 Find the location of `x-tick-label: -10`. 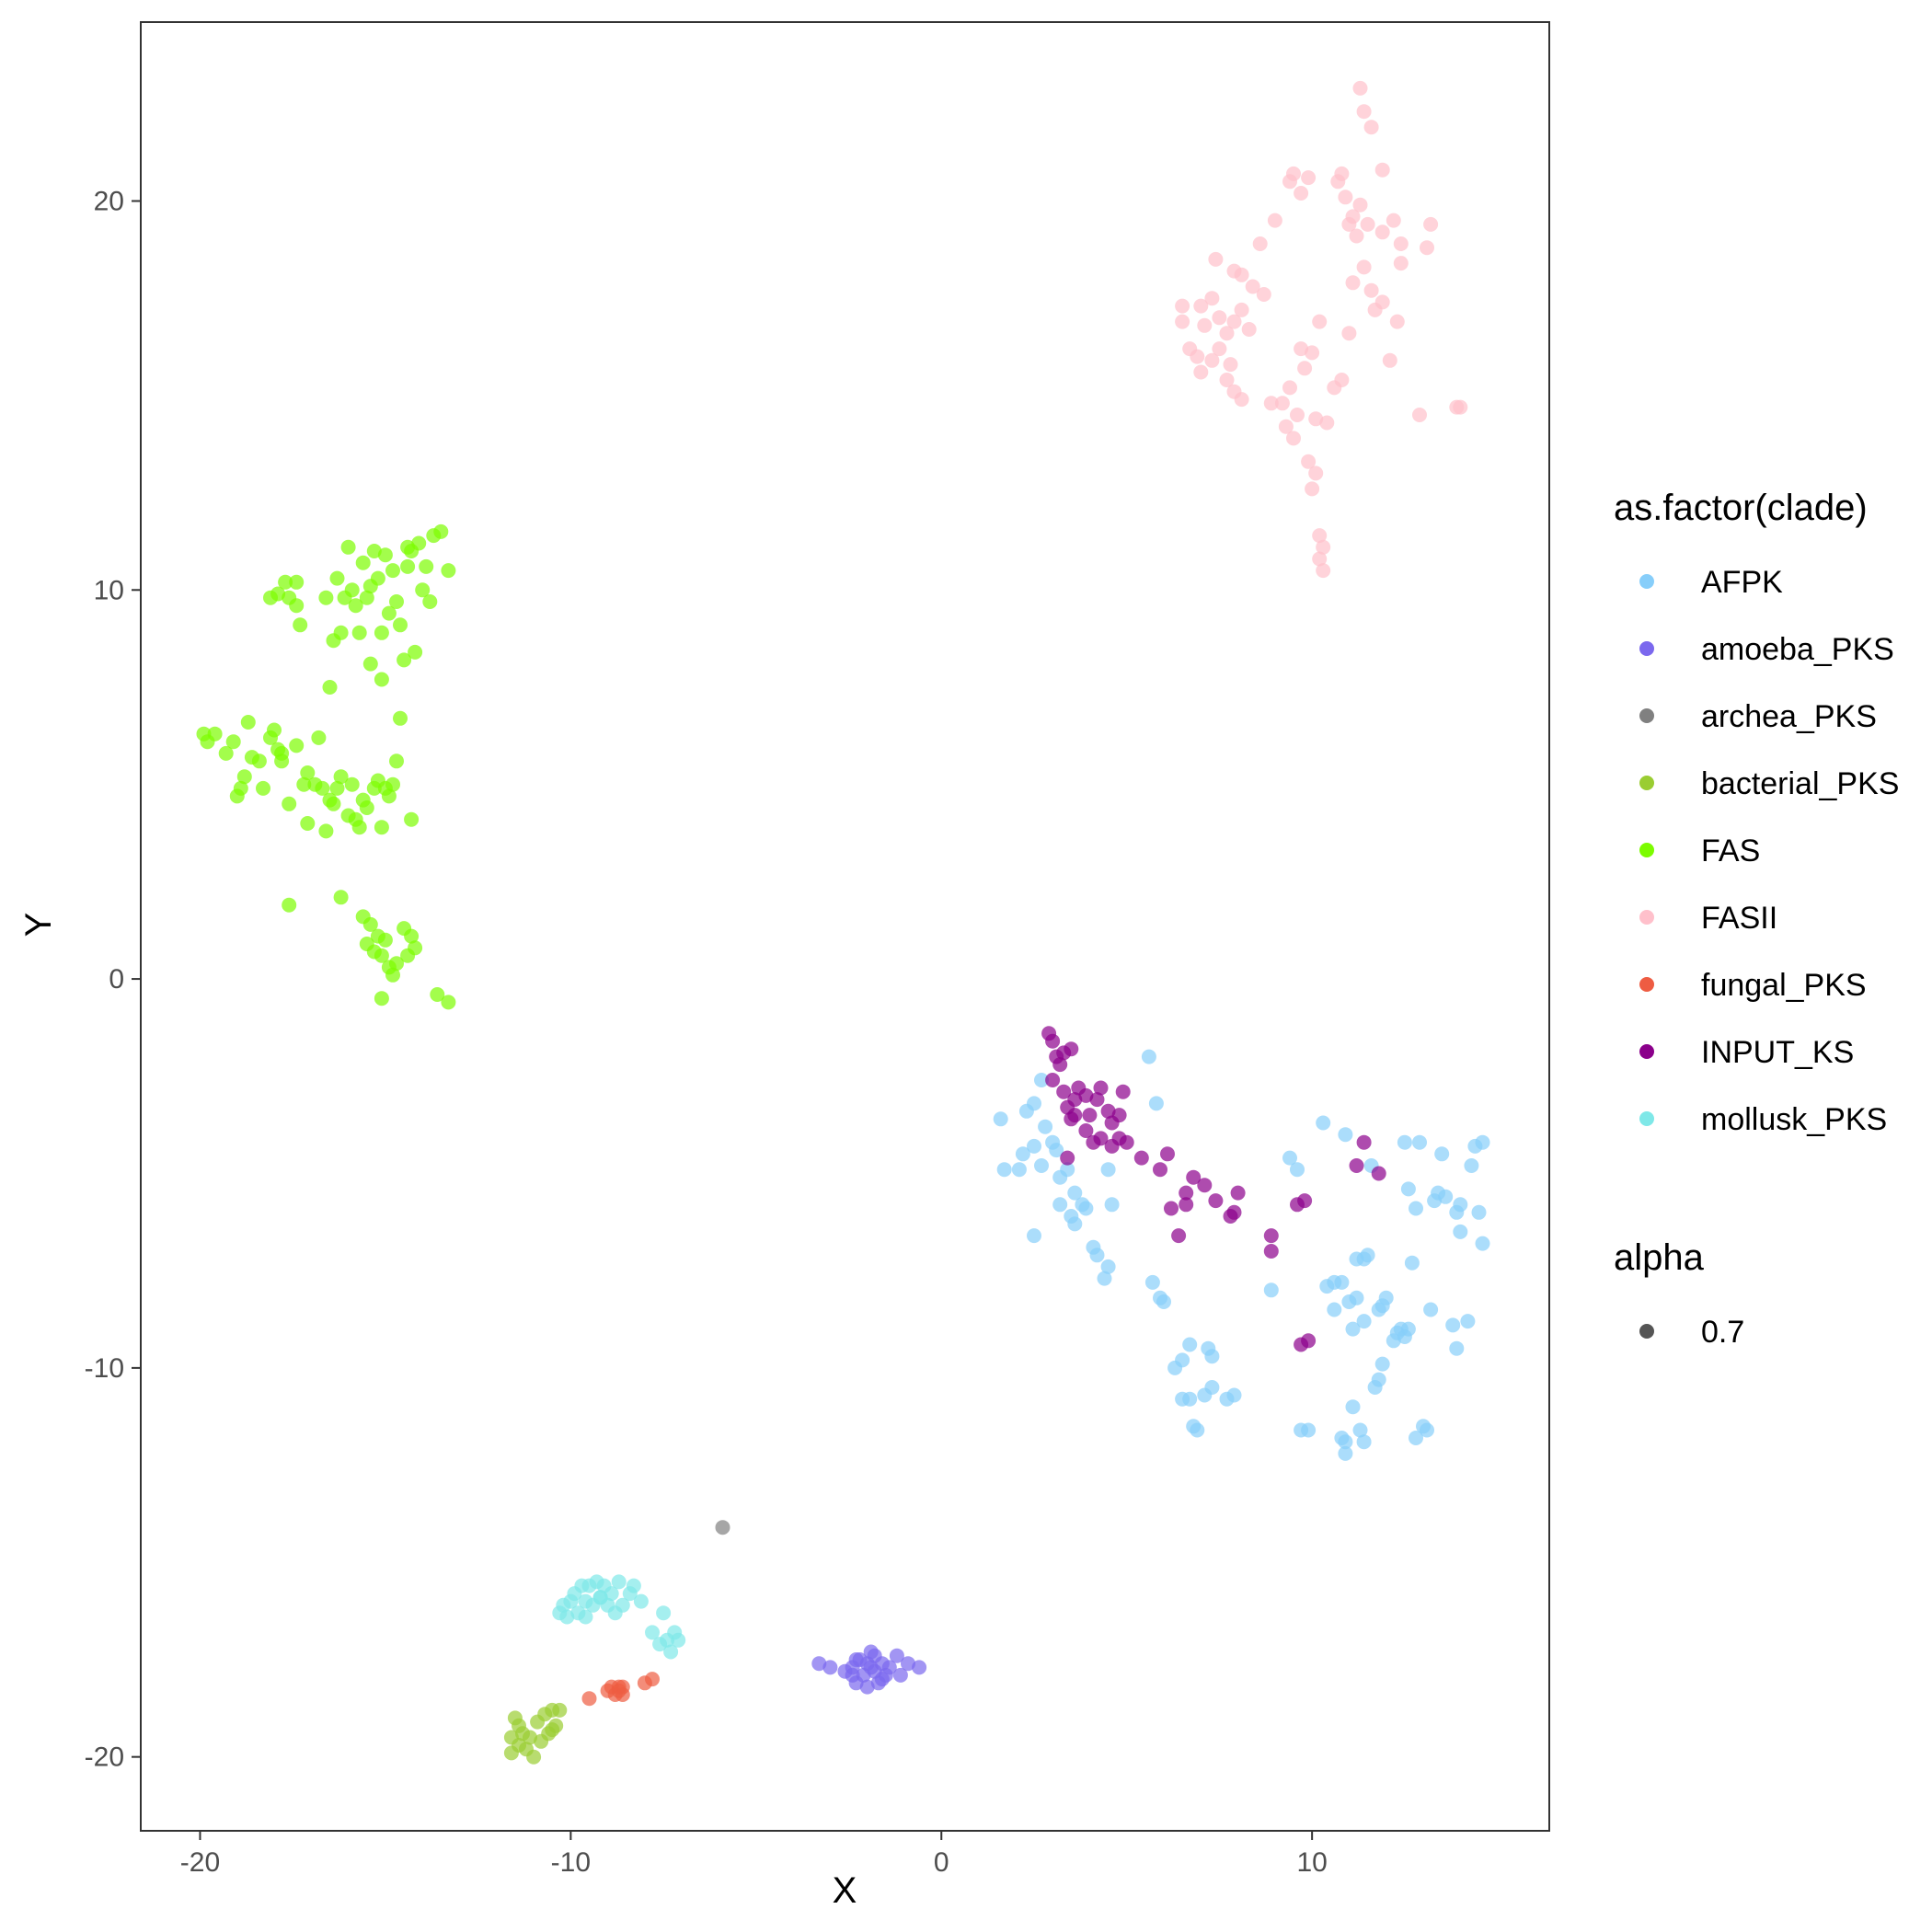

x-tick-label: -10 is located at coordinates (571, 1862).